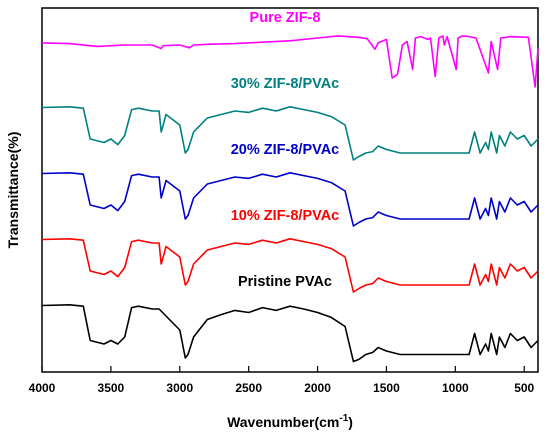 This screenshot has width=554, height=440. What do you see at coordinates (179, 388) in the screenshot?
I see `x-tick-label: 3000` at bounding box center [179, 388].